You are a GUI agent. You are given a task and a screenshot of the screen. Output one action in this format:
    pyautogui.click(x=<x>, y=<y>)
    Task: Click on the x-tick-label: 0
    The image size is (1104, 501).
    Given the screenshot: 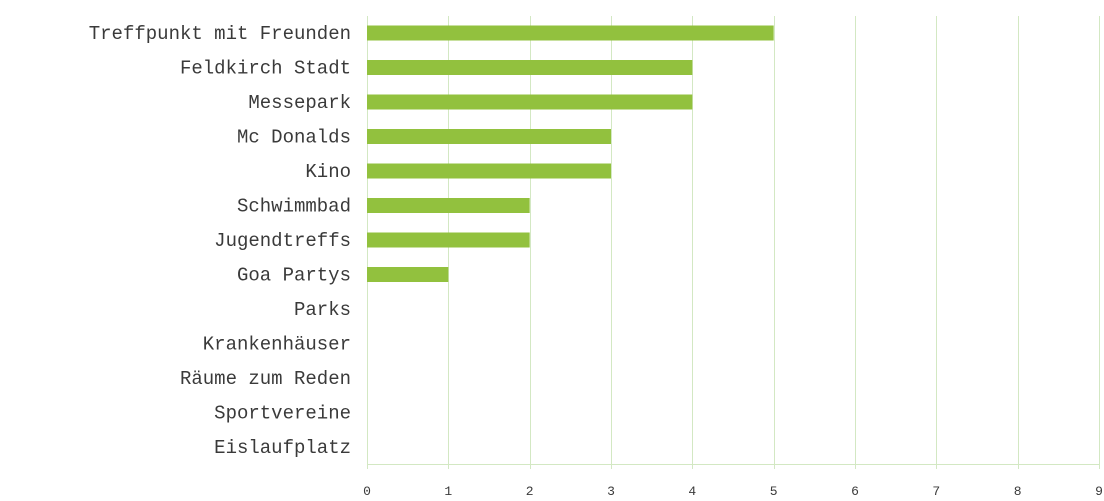 What is the action you would take?
    pyautogui.click(x=367, y=490)
    